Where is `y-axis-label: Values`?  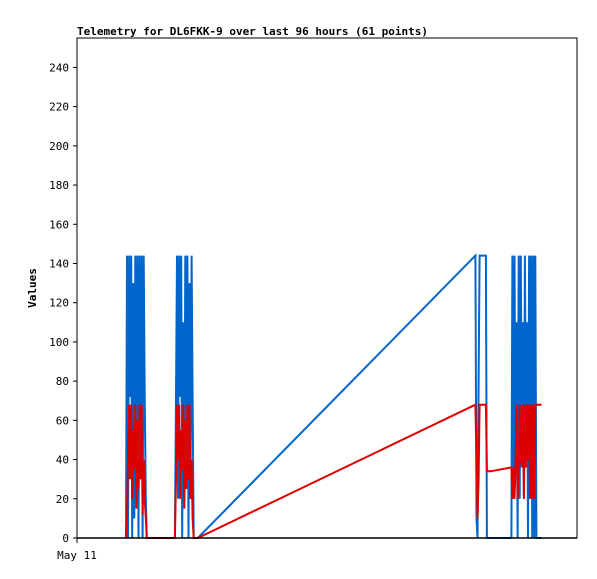 y-axis-label: Values is located at coordinates (32, 288).